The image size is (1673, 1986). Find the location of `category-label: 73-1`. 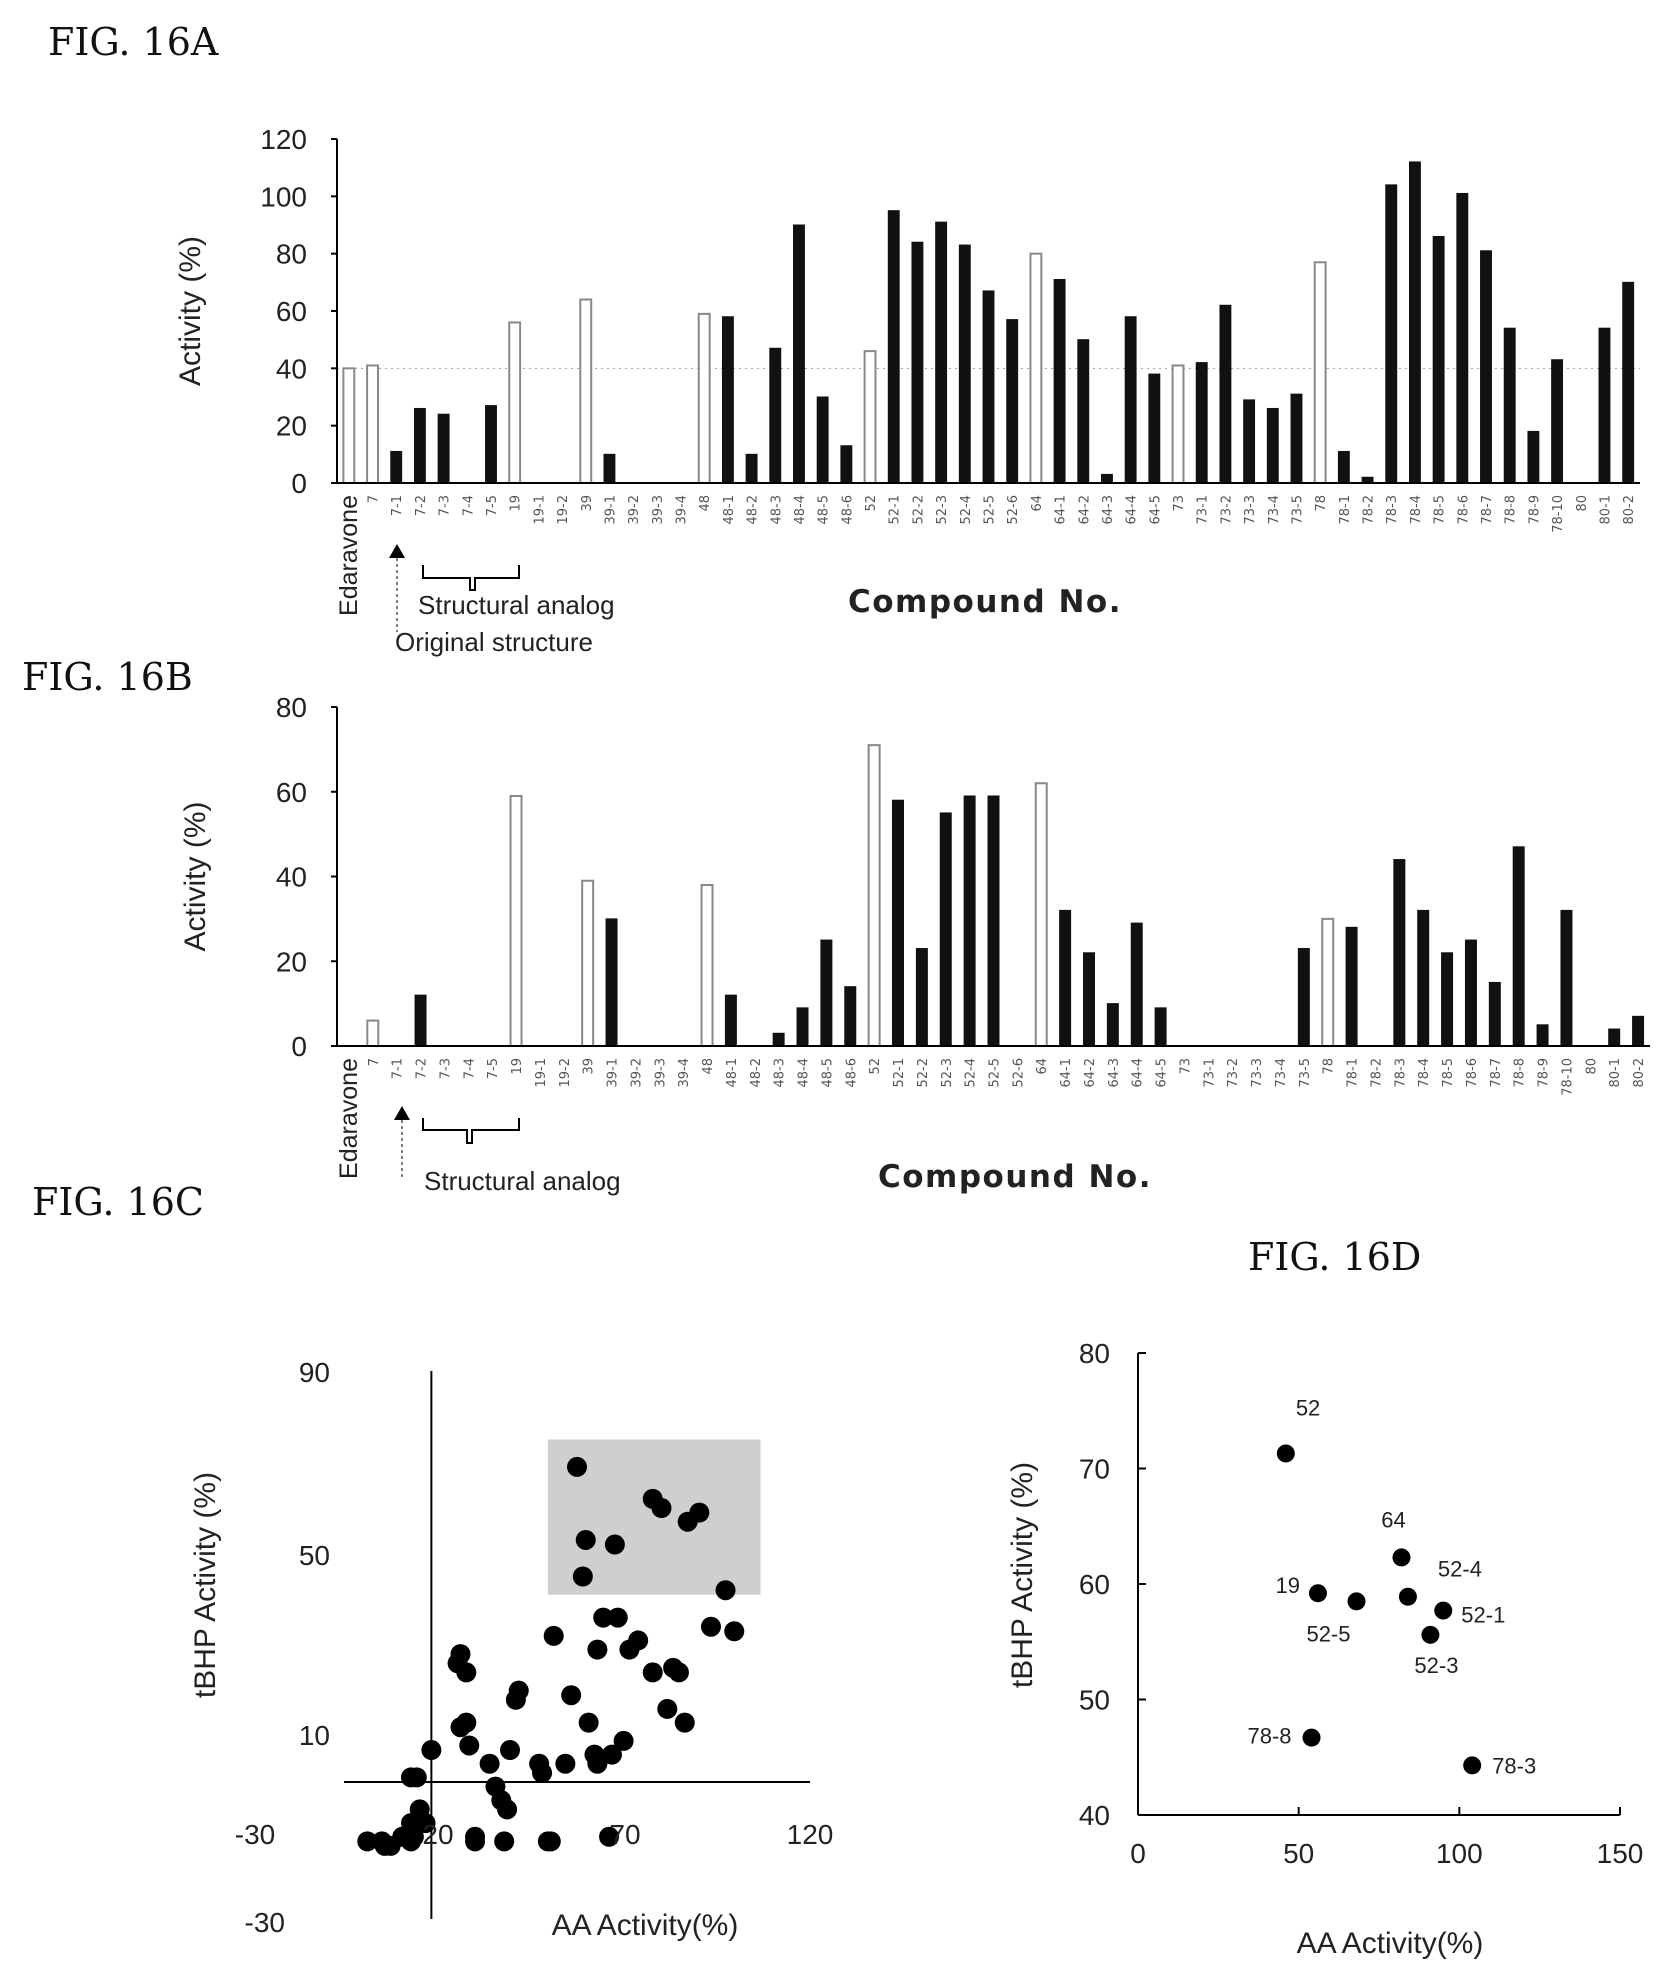

category-label: 73-1 is located at coordinates (1209, 1073).